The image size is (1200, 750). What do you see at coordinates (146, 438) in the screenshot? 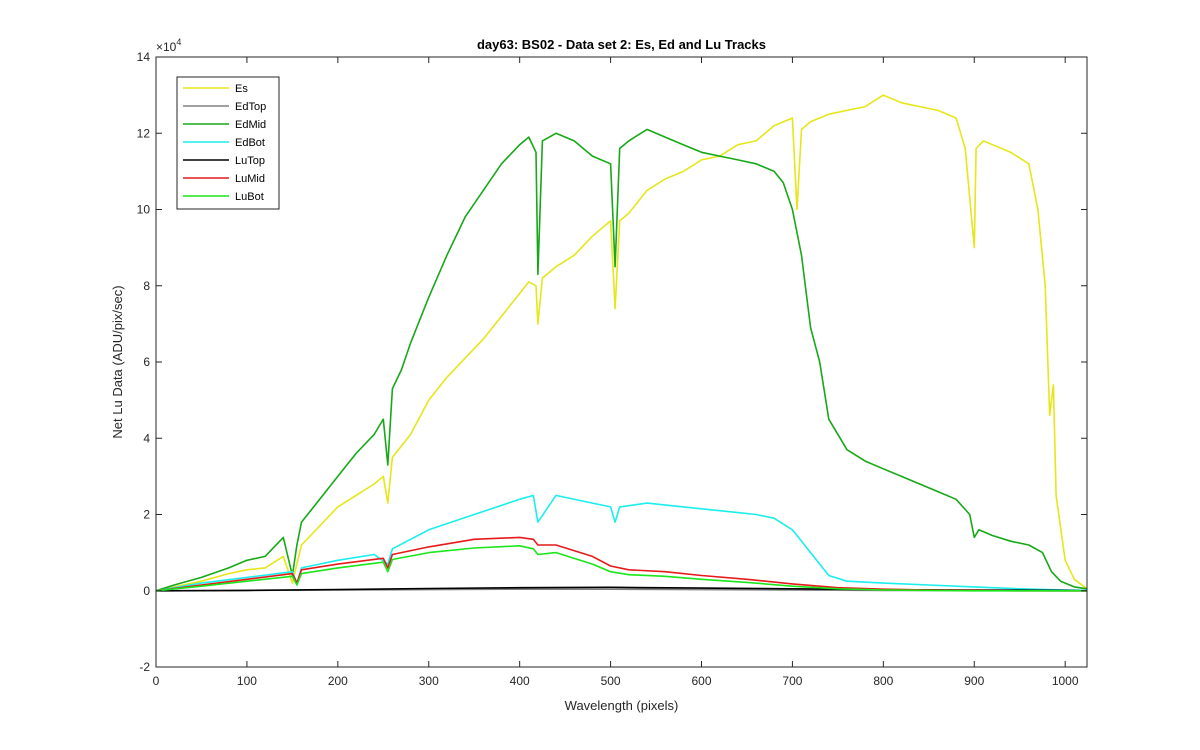
I see `y-tick-label: 4` at bounding box center [146, 438].